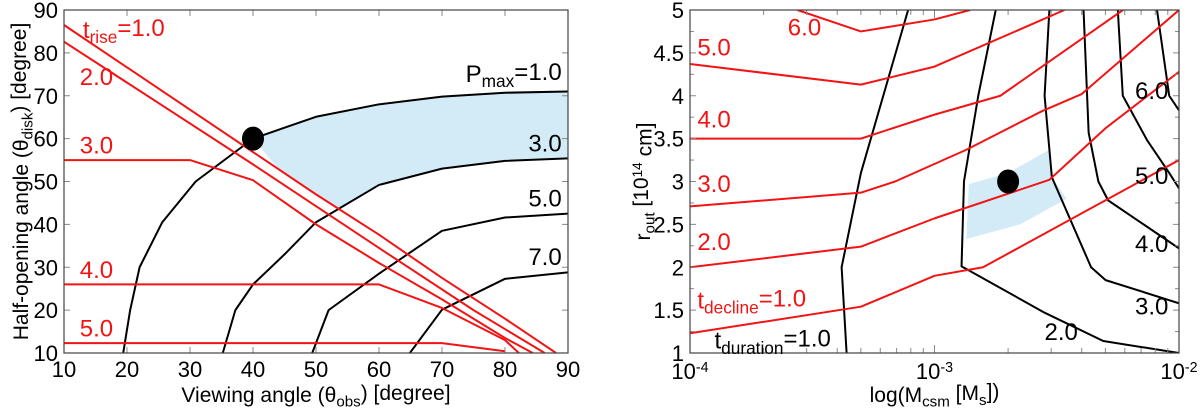 The image size is (1200, 409). What do you see at coordinates (46, 96) in the screenshot?
I see `y-tick-label: 70` at bounding box center [46, 96].